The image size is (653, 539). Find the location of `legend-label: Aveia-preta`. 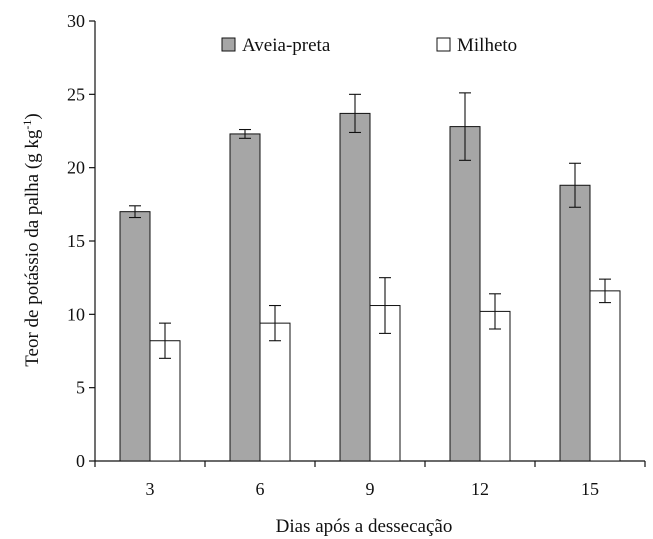

legend-label: Aveia-preta is located at coordinates (286, 45).